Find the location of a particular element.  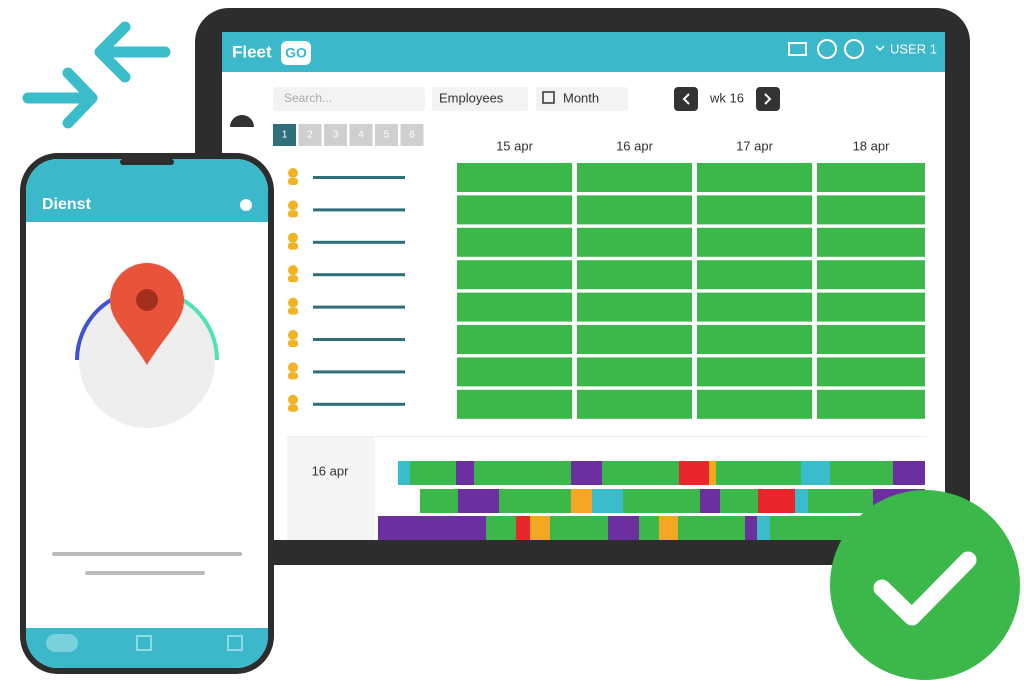

mail-icon is located at coordinates (797, 49).